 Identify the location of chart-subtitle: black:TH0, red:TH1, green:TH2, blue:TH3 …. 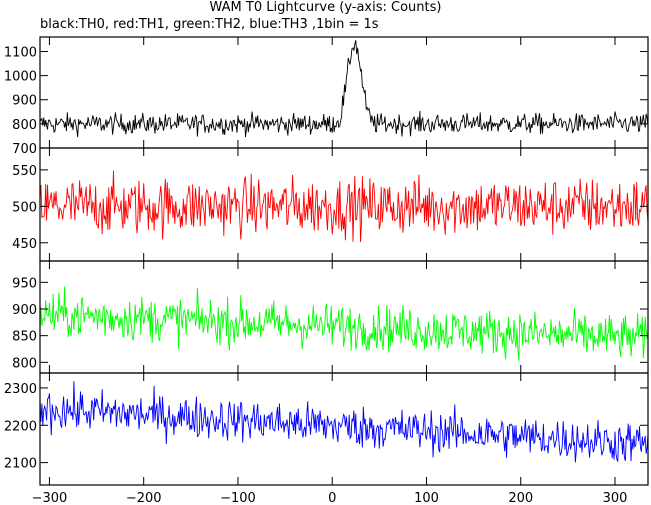
(209, 24).